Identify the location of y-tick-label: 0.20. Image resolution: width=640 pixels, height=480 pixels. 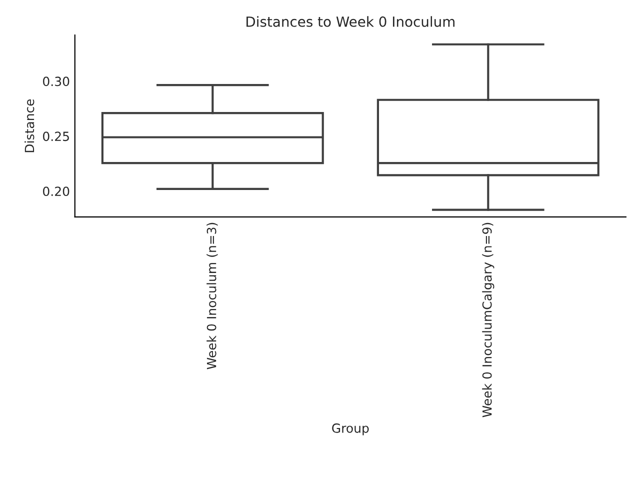
(56, 191).